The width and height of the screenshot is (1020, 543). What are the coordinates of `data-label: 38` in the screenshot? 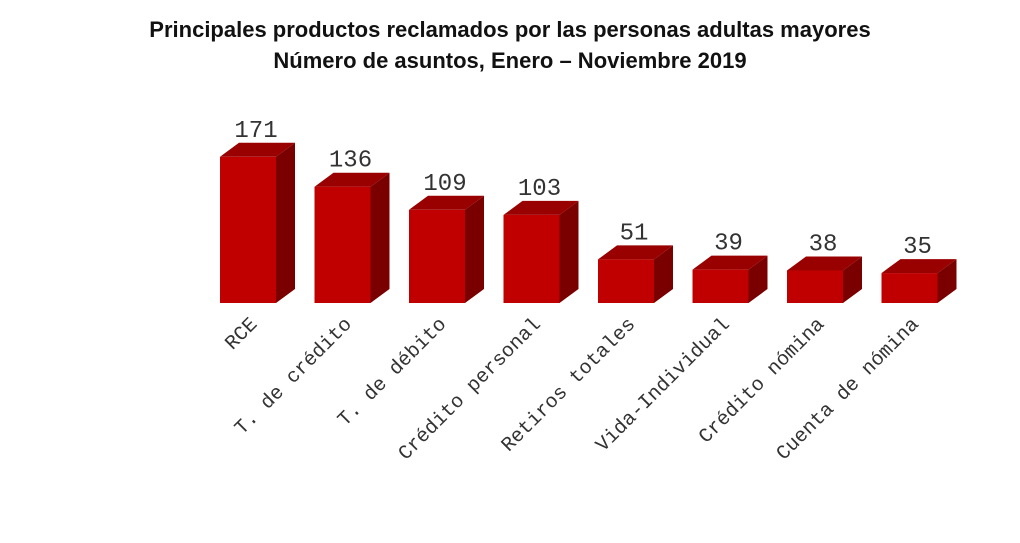 It's located at (823, 245).